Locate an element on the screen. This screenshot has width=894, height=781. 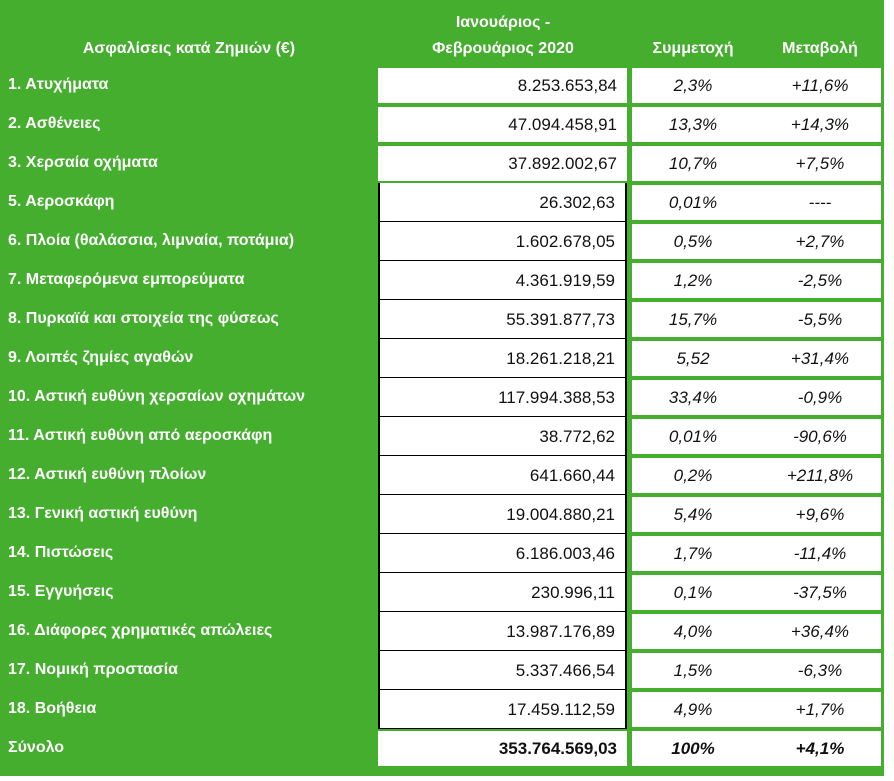
row-label: 9. Λοιπές ζημίες αγαθών is located at coordinates (101, 357).